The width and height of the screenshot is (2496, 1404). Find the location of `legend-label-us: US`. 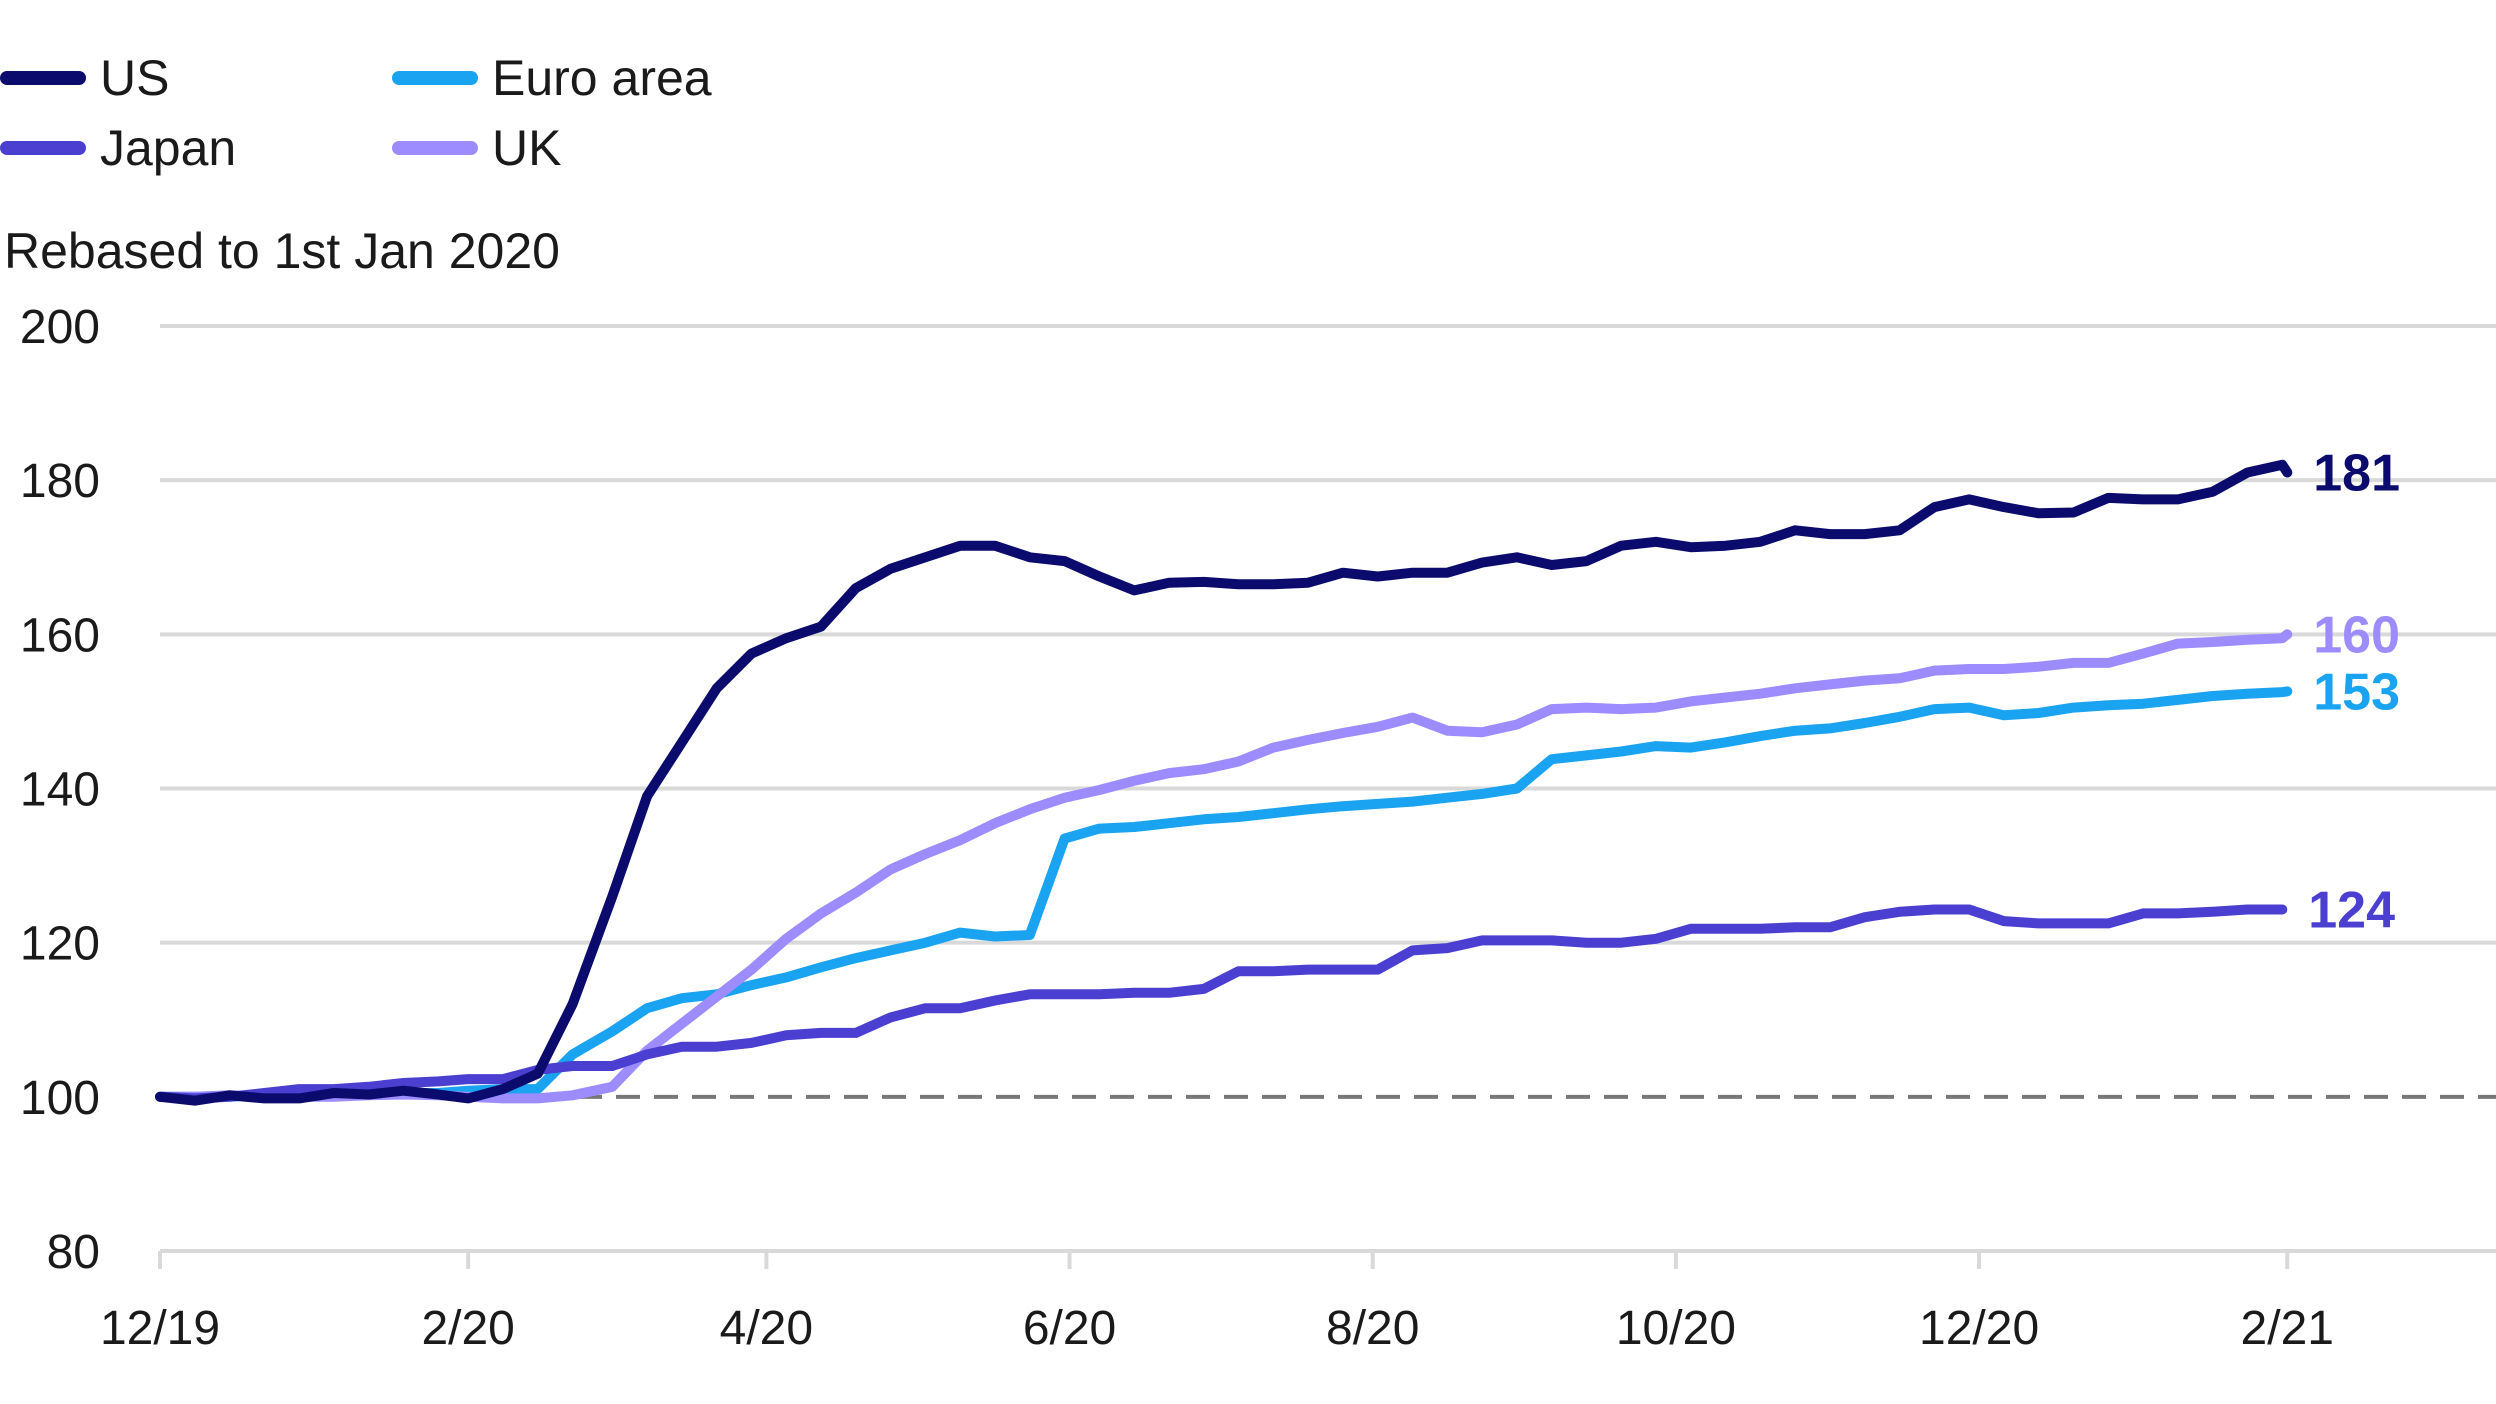

legend-label-us: US is located at coordinates (135, 78).